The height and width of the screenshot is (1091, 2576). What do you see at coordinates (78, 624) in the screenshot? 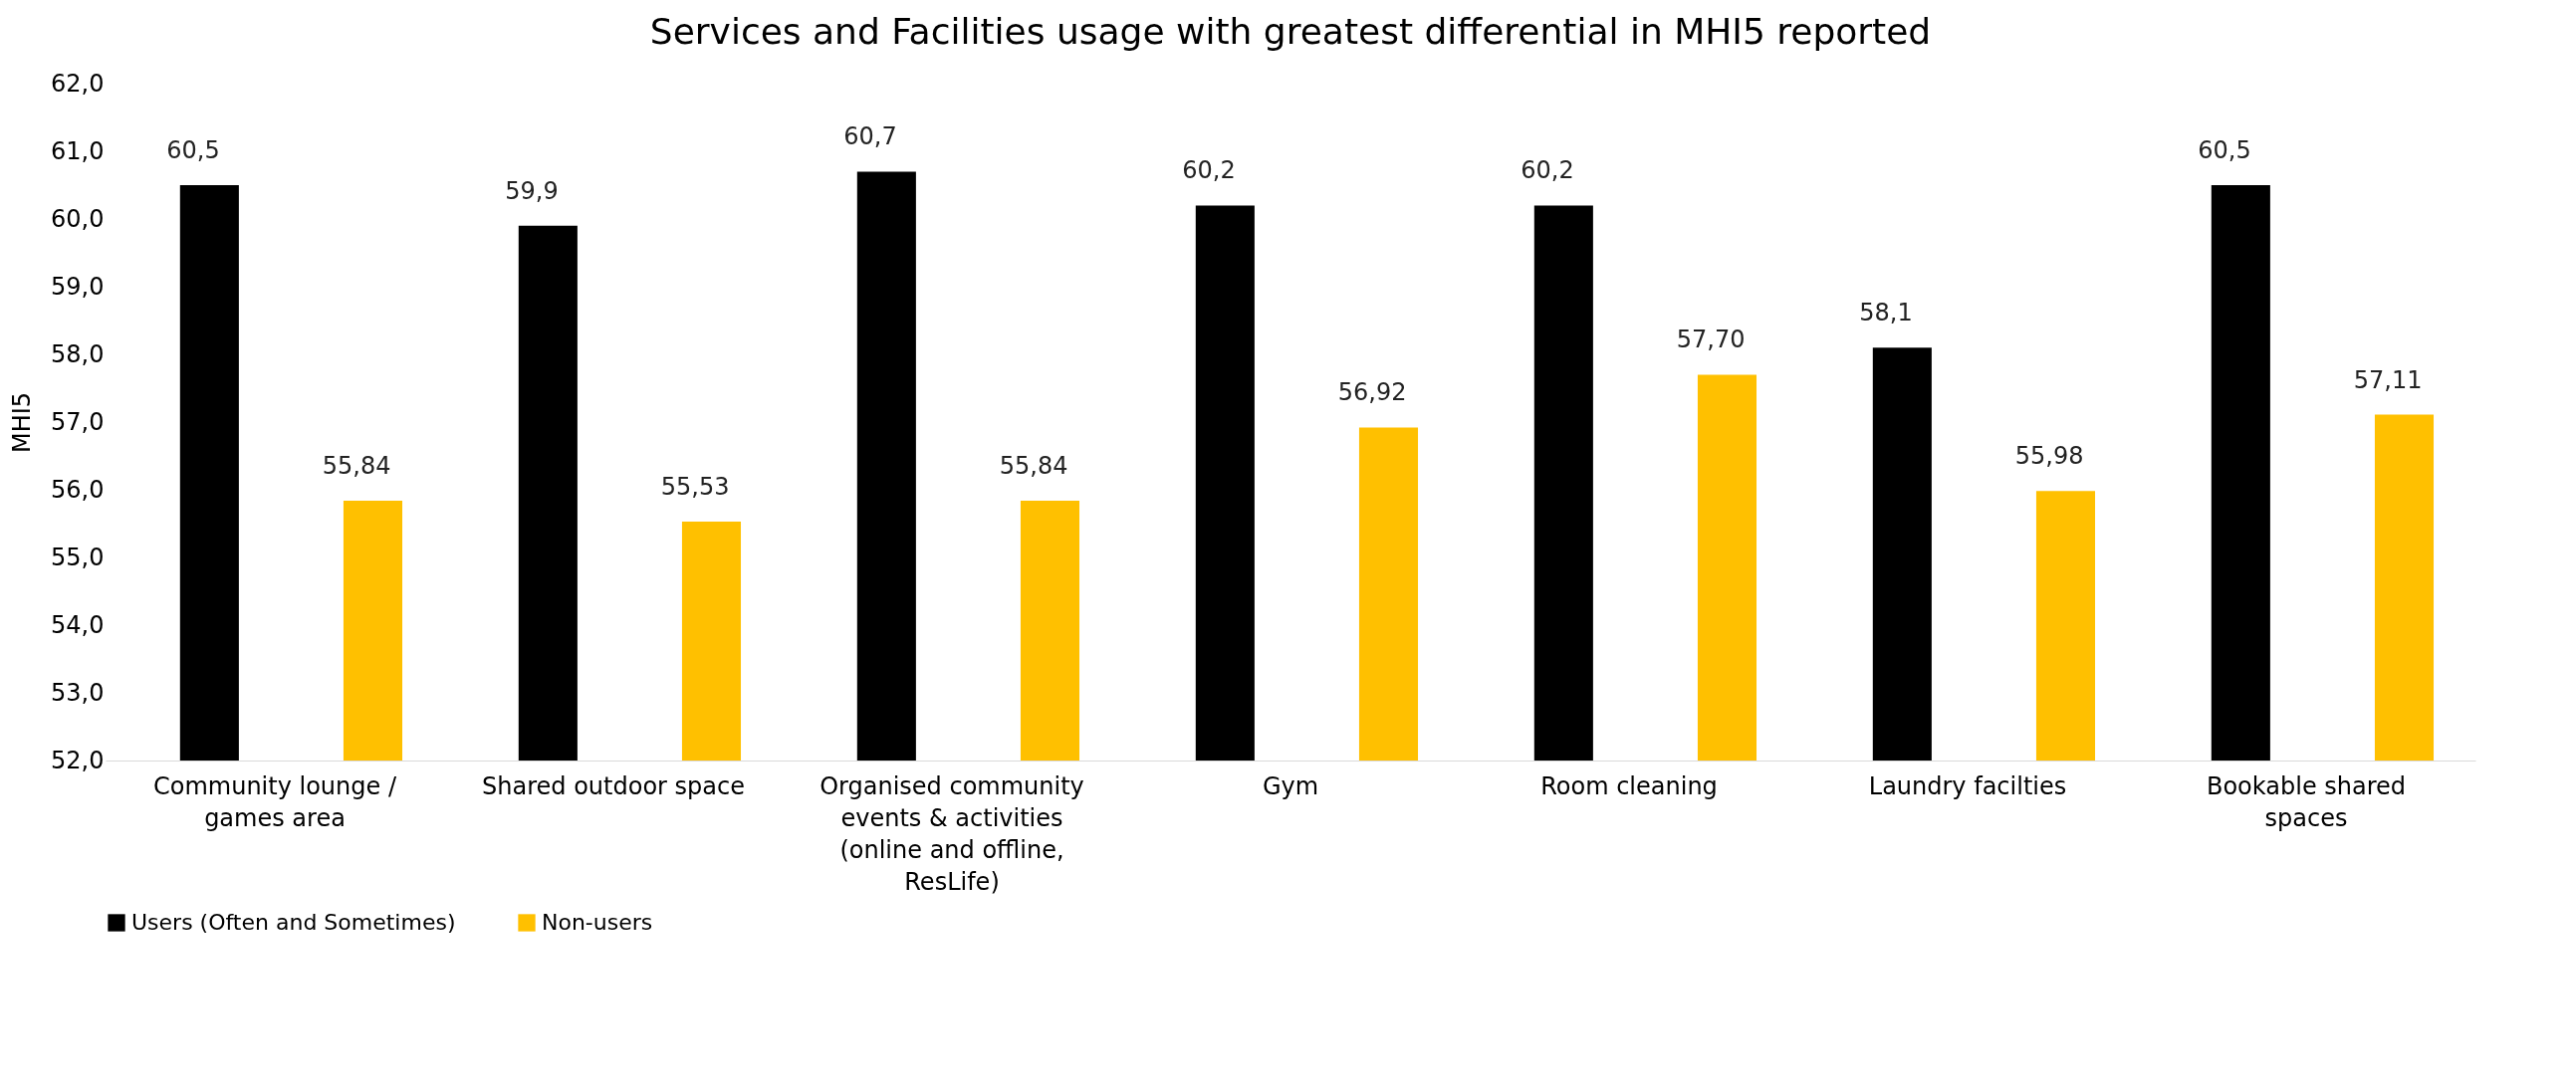
I see `y-tick-label: 54,0` at bounding box center [78, 624].